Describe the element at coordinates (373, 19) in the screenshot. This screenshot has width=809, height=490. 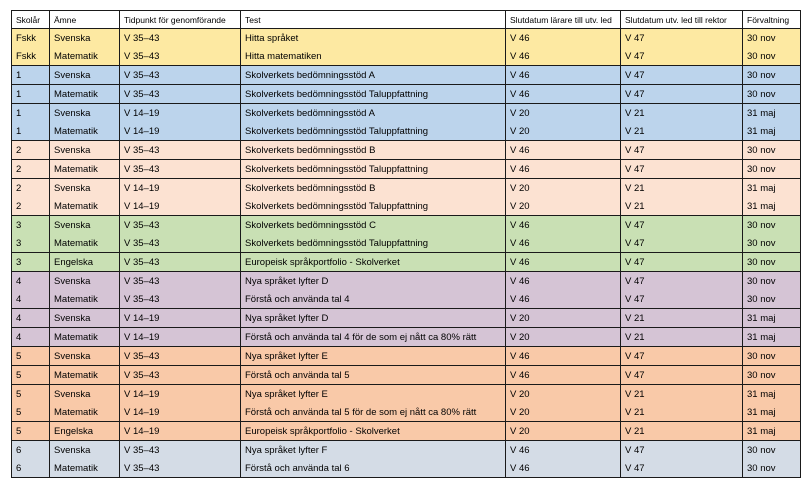
I see `header-test: Test` at that location.